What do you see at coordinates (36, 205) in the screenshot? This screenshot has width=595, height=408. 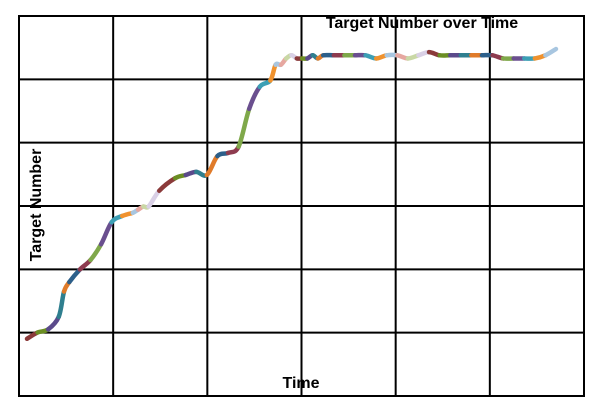 I see `y-axis-label: Target Number` at bounding box center [36, 205].